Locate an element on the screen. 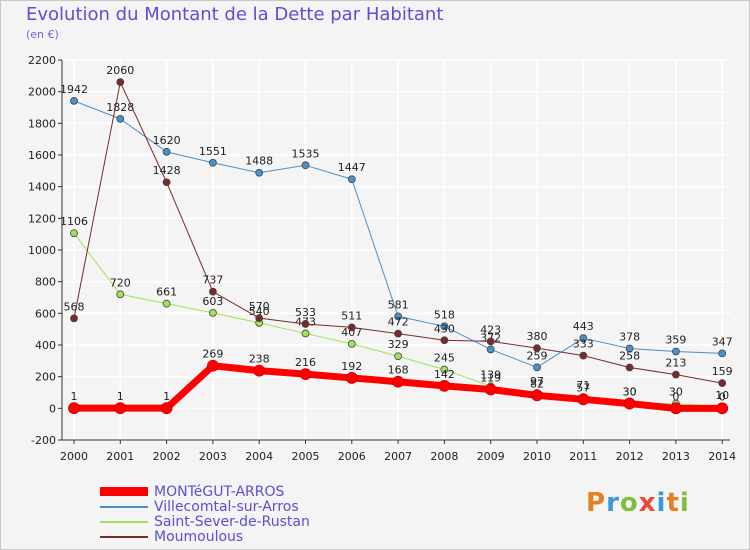  legend-item: Saint-Sever-de-Rustan is located at coordinates (205, 521).